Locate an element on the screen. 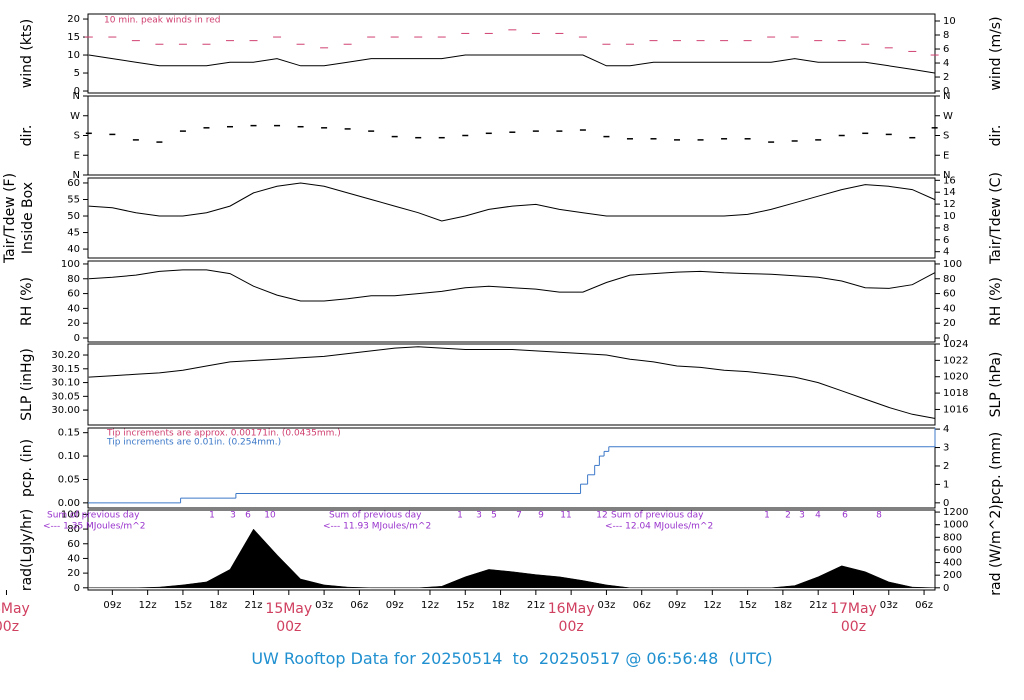  y-tick-label: 45 is located at coordinates (73, 233).